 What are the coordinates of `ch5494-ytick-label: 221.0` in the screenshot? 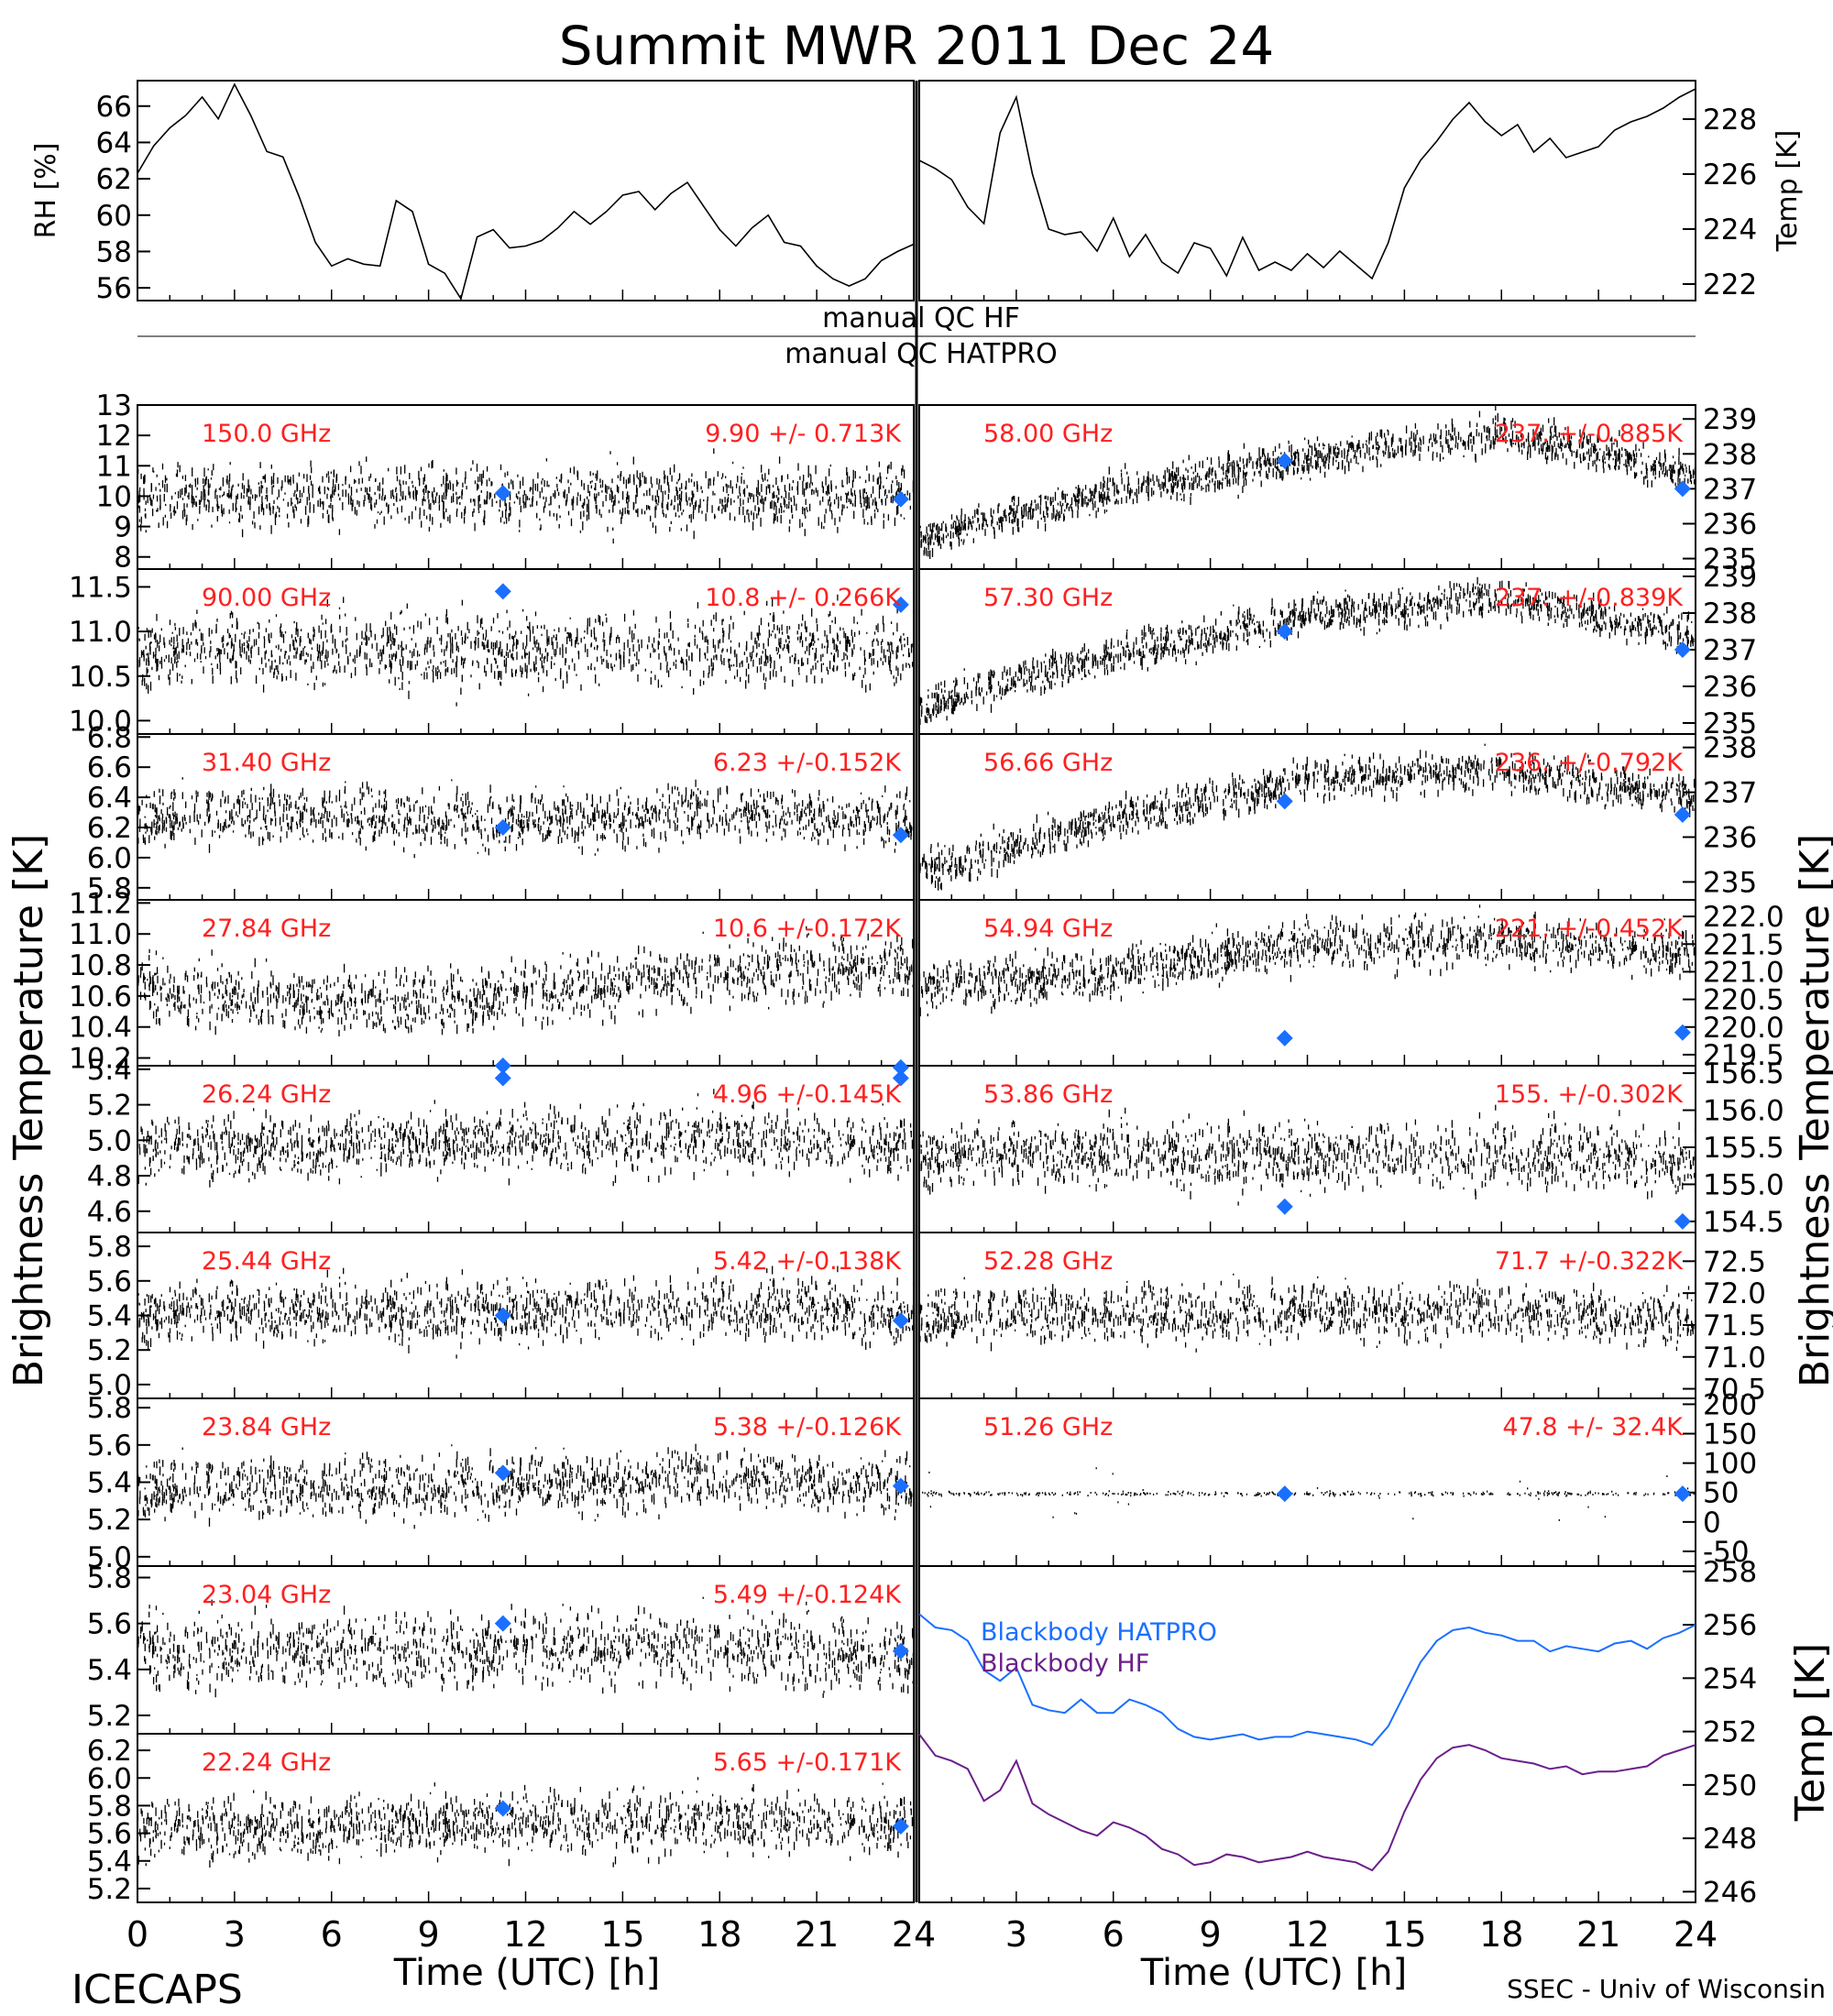 It's located at (1743, 972).